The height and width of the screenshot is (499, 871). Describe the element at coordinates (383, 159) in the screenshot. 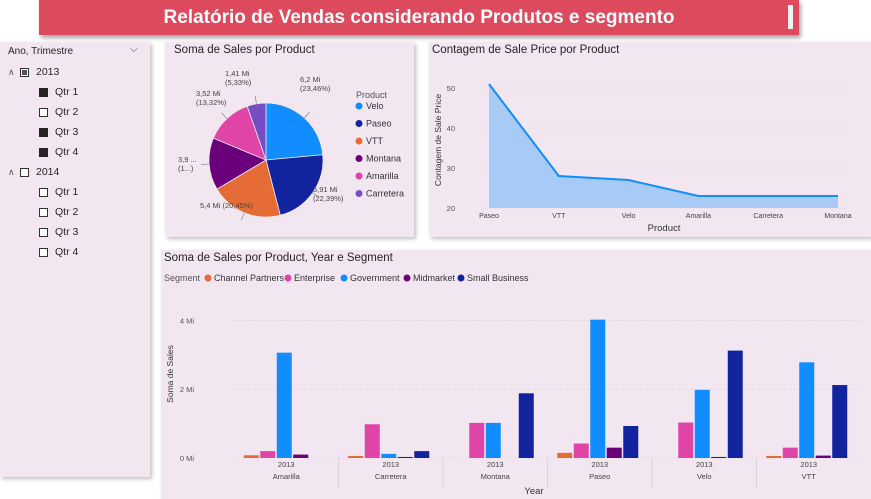

I see `legend-item-montana: Montana` at that location.